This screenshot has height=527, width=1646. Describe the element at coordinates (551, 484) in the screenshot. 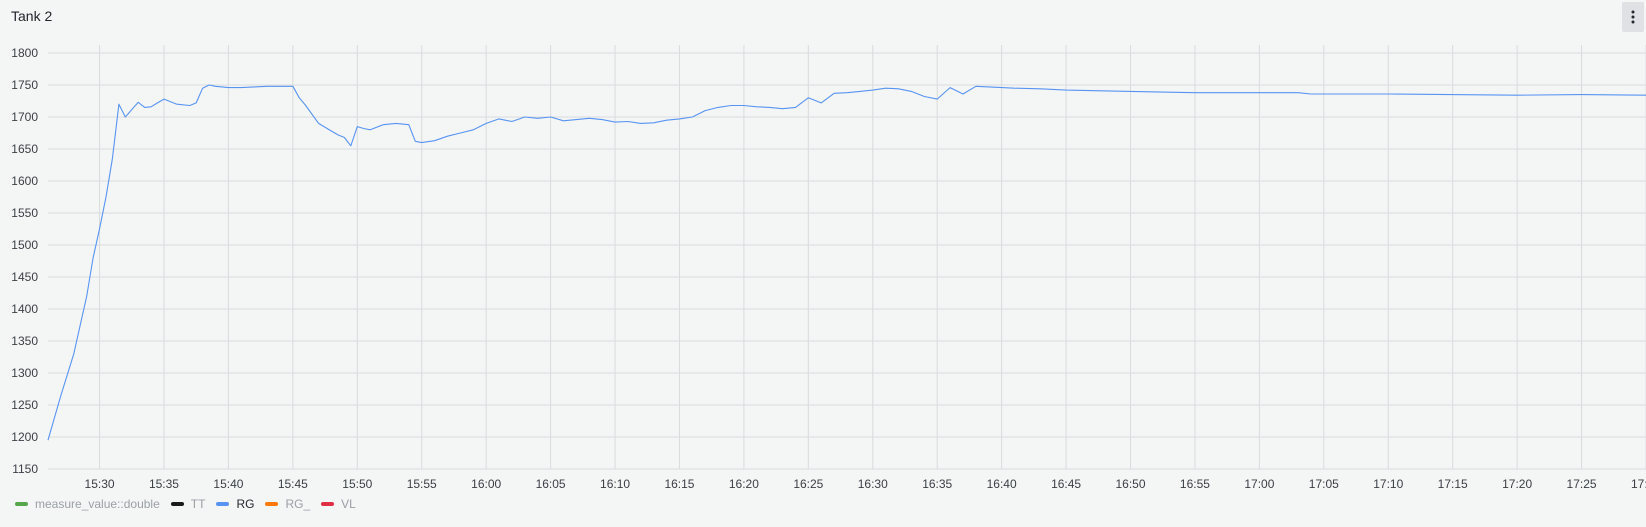

I see `x-tick-label: 16:05` at that location.